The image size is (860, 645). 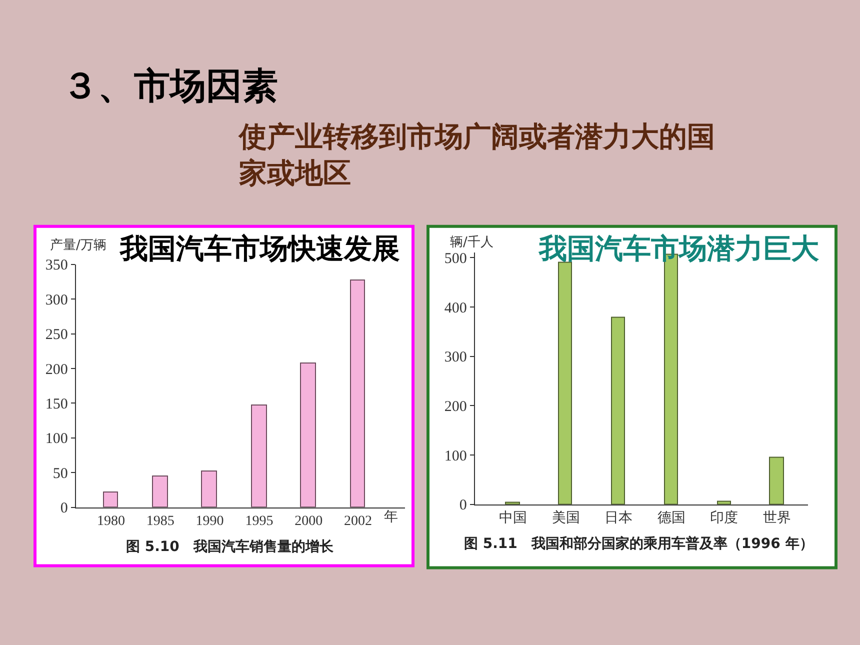 I want to click on x-tick-label: 德国, so click(x=671, y=518).